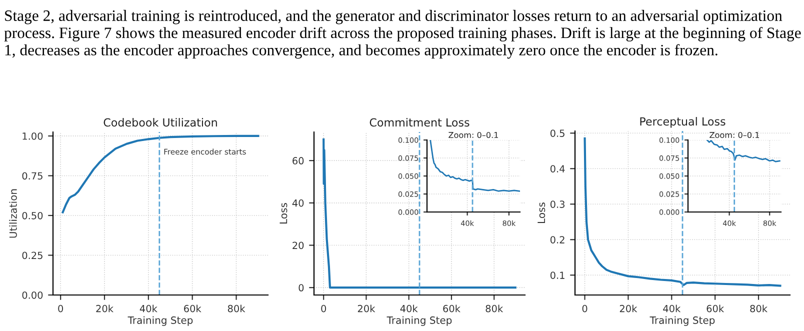 The image size is (804, 331). I want to click on y-tick-label: 0.4, so click(557, 168).